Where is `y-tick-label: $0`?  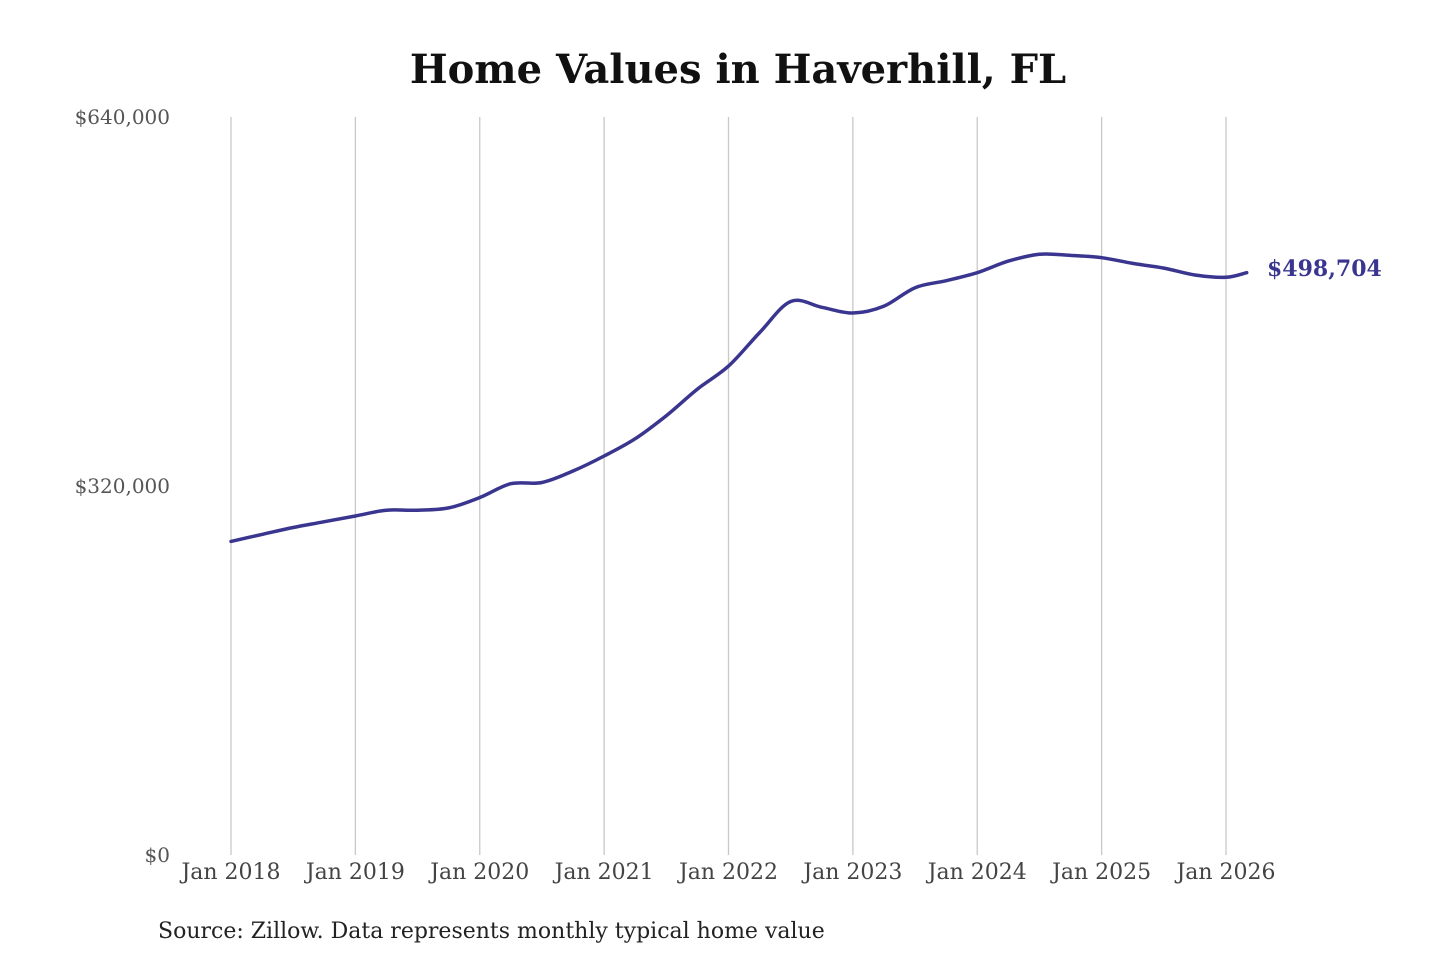
y-tick-label: $0 is located at coordinates (157, 855).